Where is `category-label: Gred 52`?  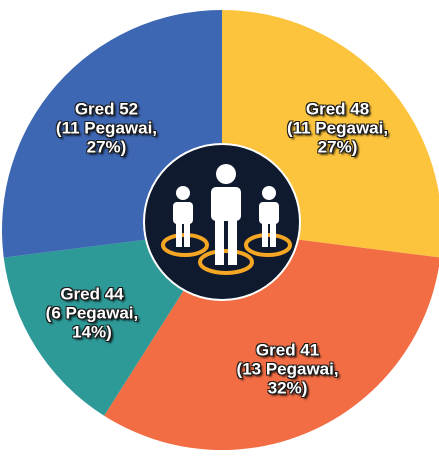
category-label: Gred 52 is located at coordinates (106, 109).